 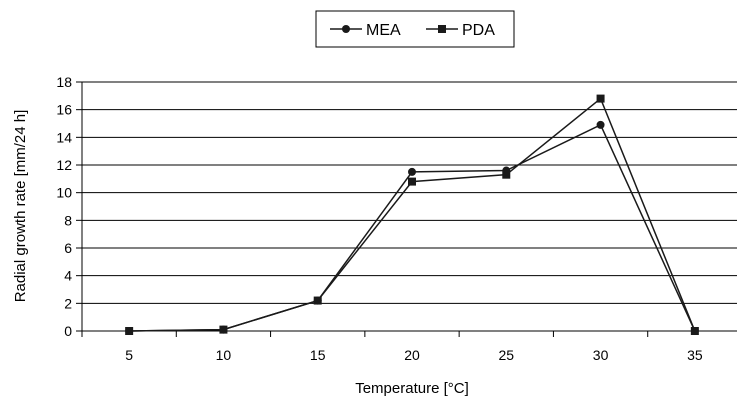 What do you see at coordinates (68, 220) in the screenshot?
I see `y-tick-label: 8` at bounding box center [68, 220].